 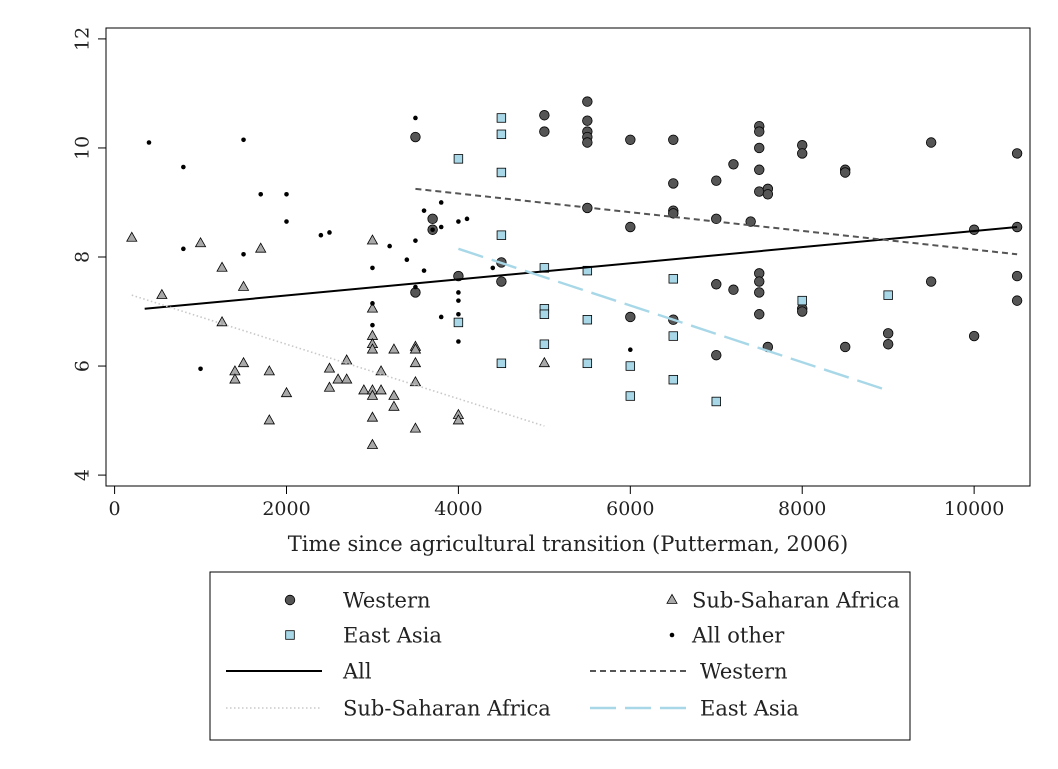 What do you see at coordinates (363, 635) in the screenshot?
I see `legend-item: East Asia` at bounding box center [363, 635].